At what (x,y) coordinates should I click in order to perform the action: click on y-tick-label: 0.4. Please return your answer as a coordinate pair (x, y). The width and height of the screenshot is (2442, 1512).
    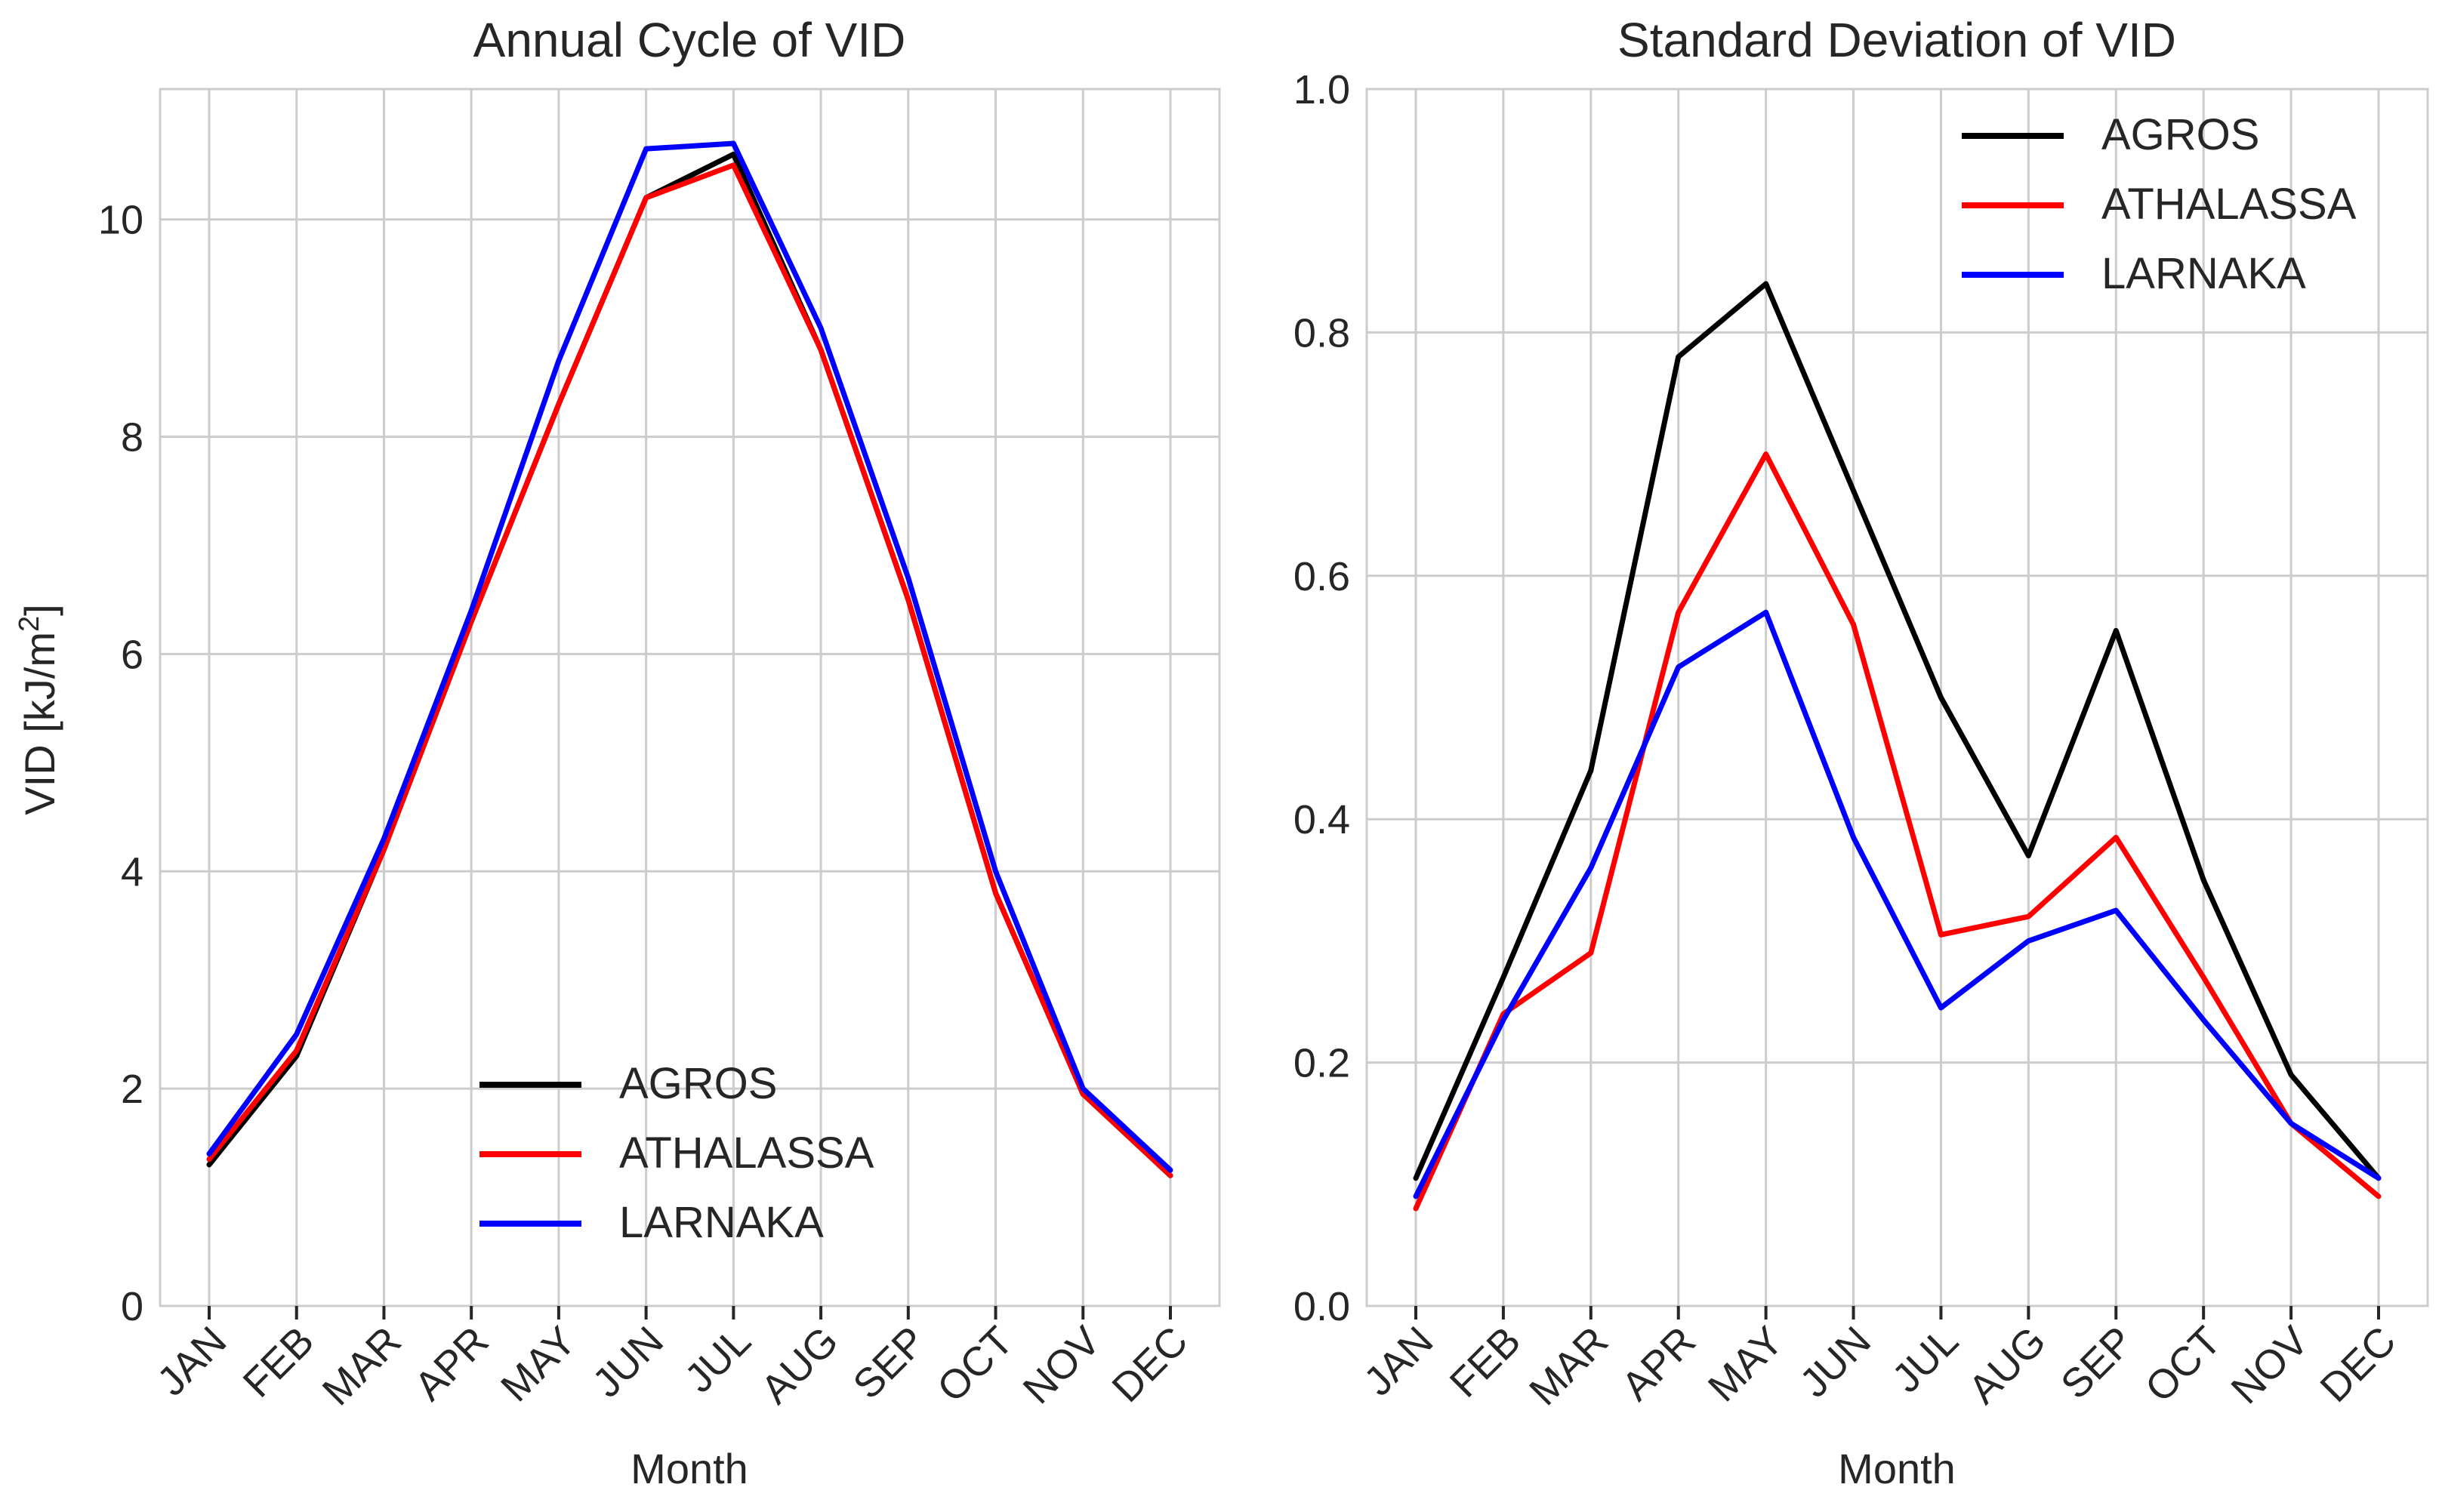
    Looking at the image, I should click on (1321, 819).